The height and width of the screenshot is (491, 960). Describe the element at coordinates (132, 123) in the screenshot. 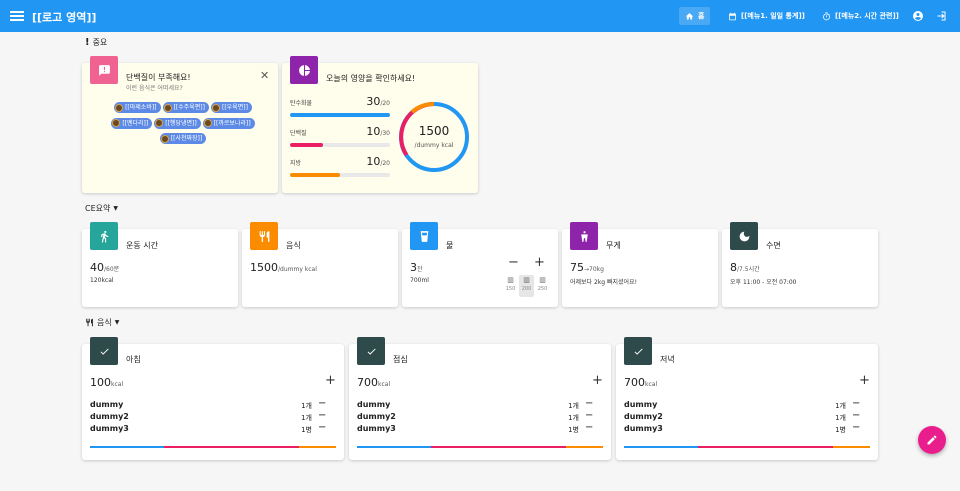

I see `food-chip: [[멘다리]]` at that location.